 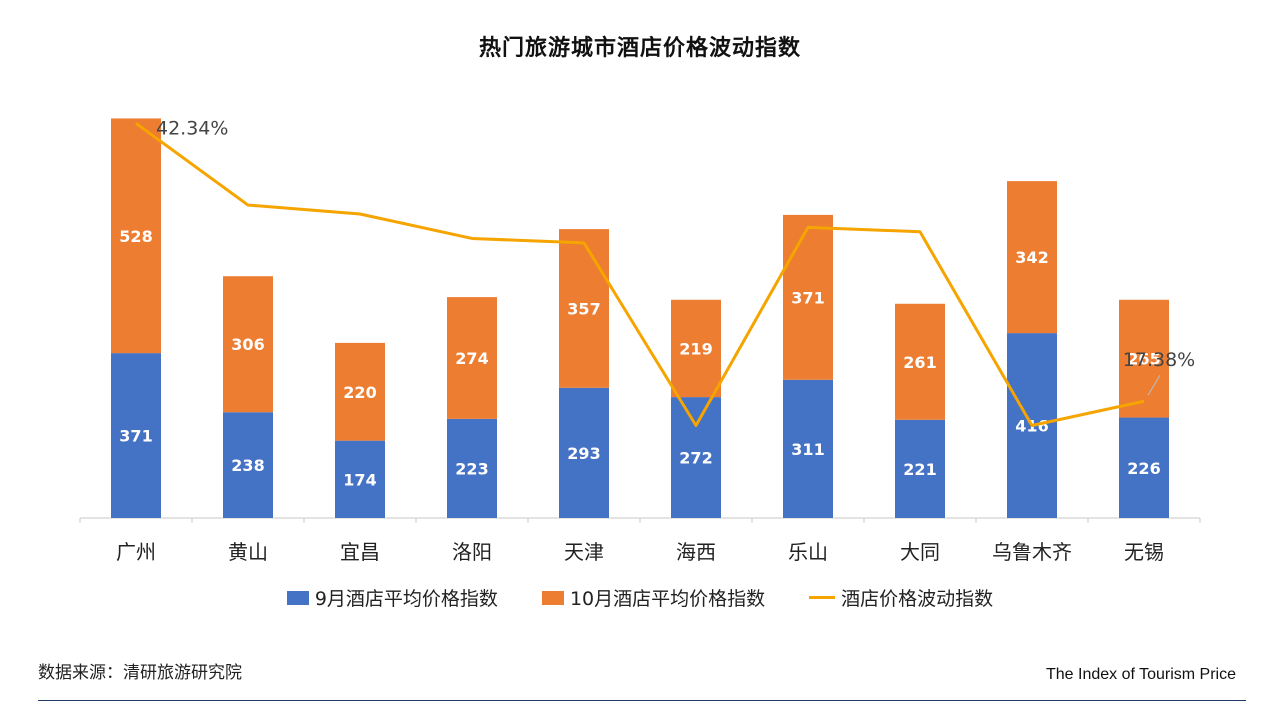 I want to click on x-tick-label: 大同, so click(x=920, y=552).